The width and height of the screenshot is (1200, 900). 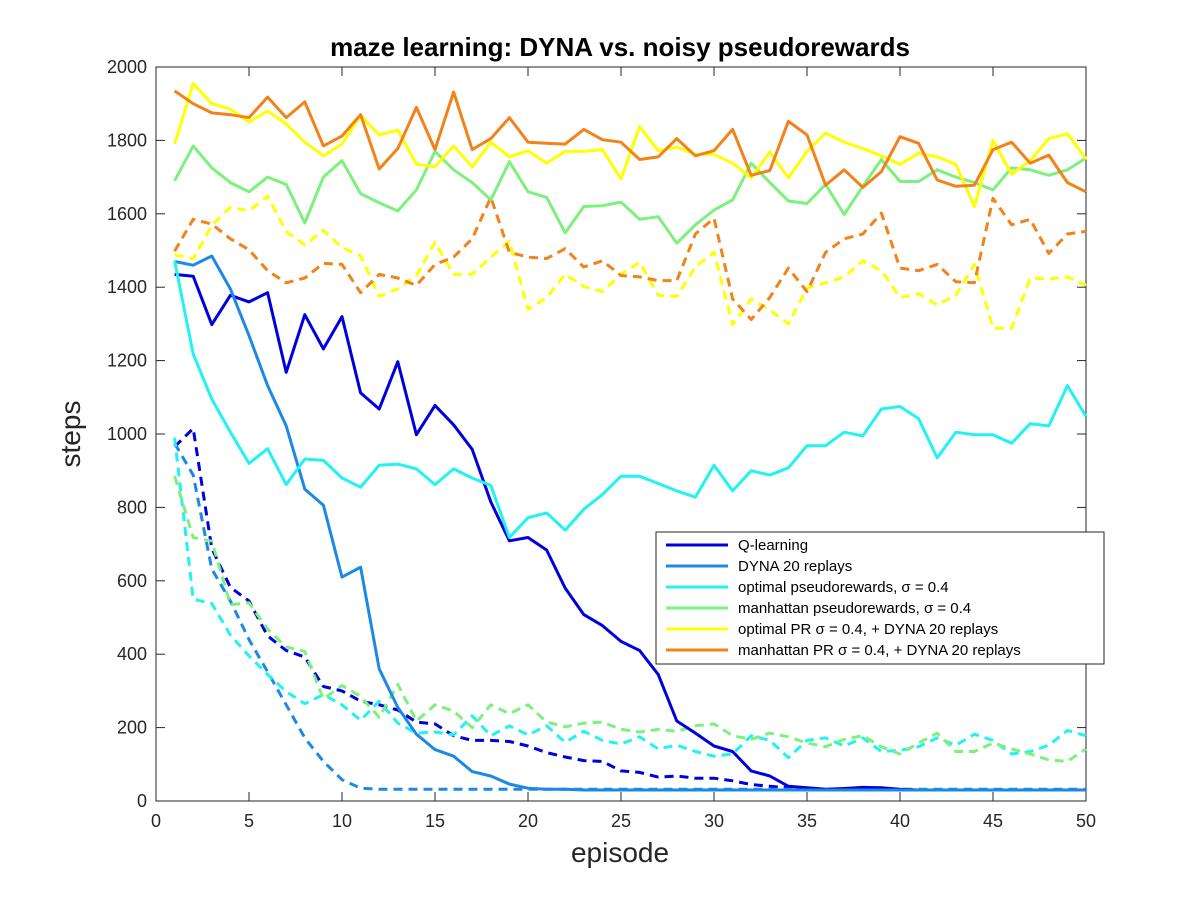 What do you see at coordinates (132, 728) in the screenshot?
I see `y-tick-label: 200` at bounding box center [132, 728].